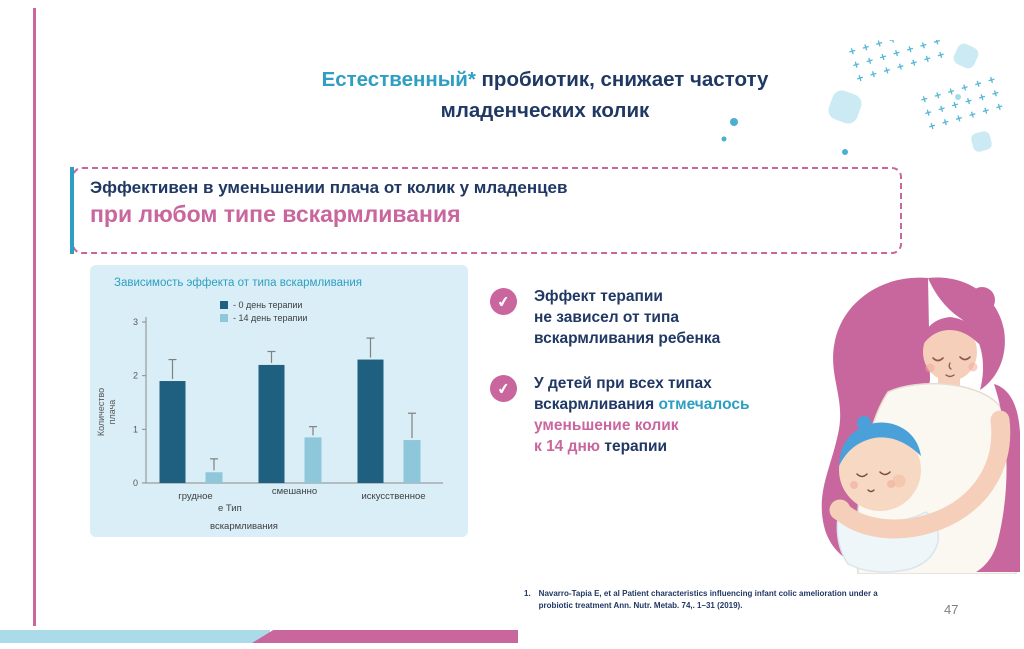 This screenshot has height=649, width=1024. What do you see at coordinates (385, 636) in the screenshot?
I see `footer-bar-pink` at bounding box center [385, 636].